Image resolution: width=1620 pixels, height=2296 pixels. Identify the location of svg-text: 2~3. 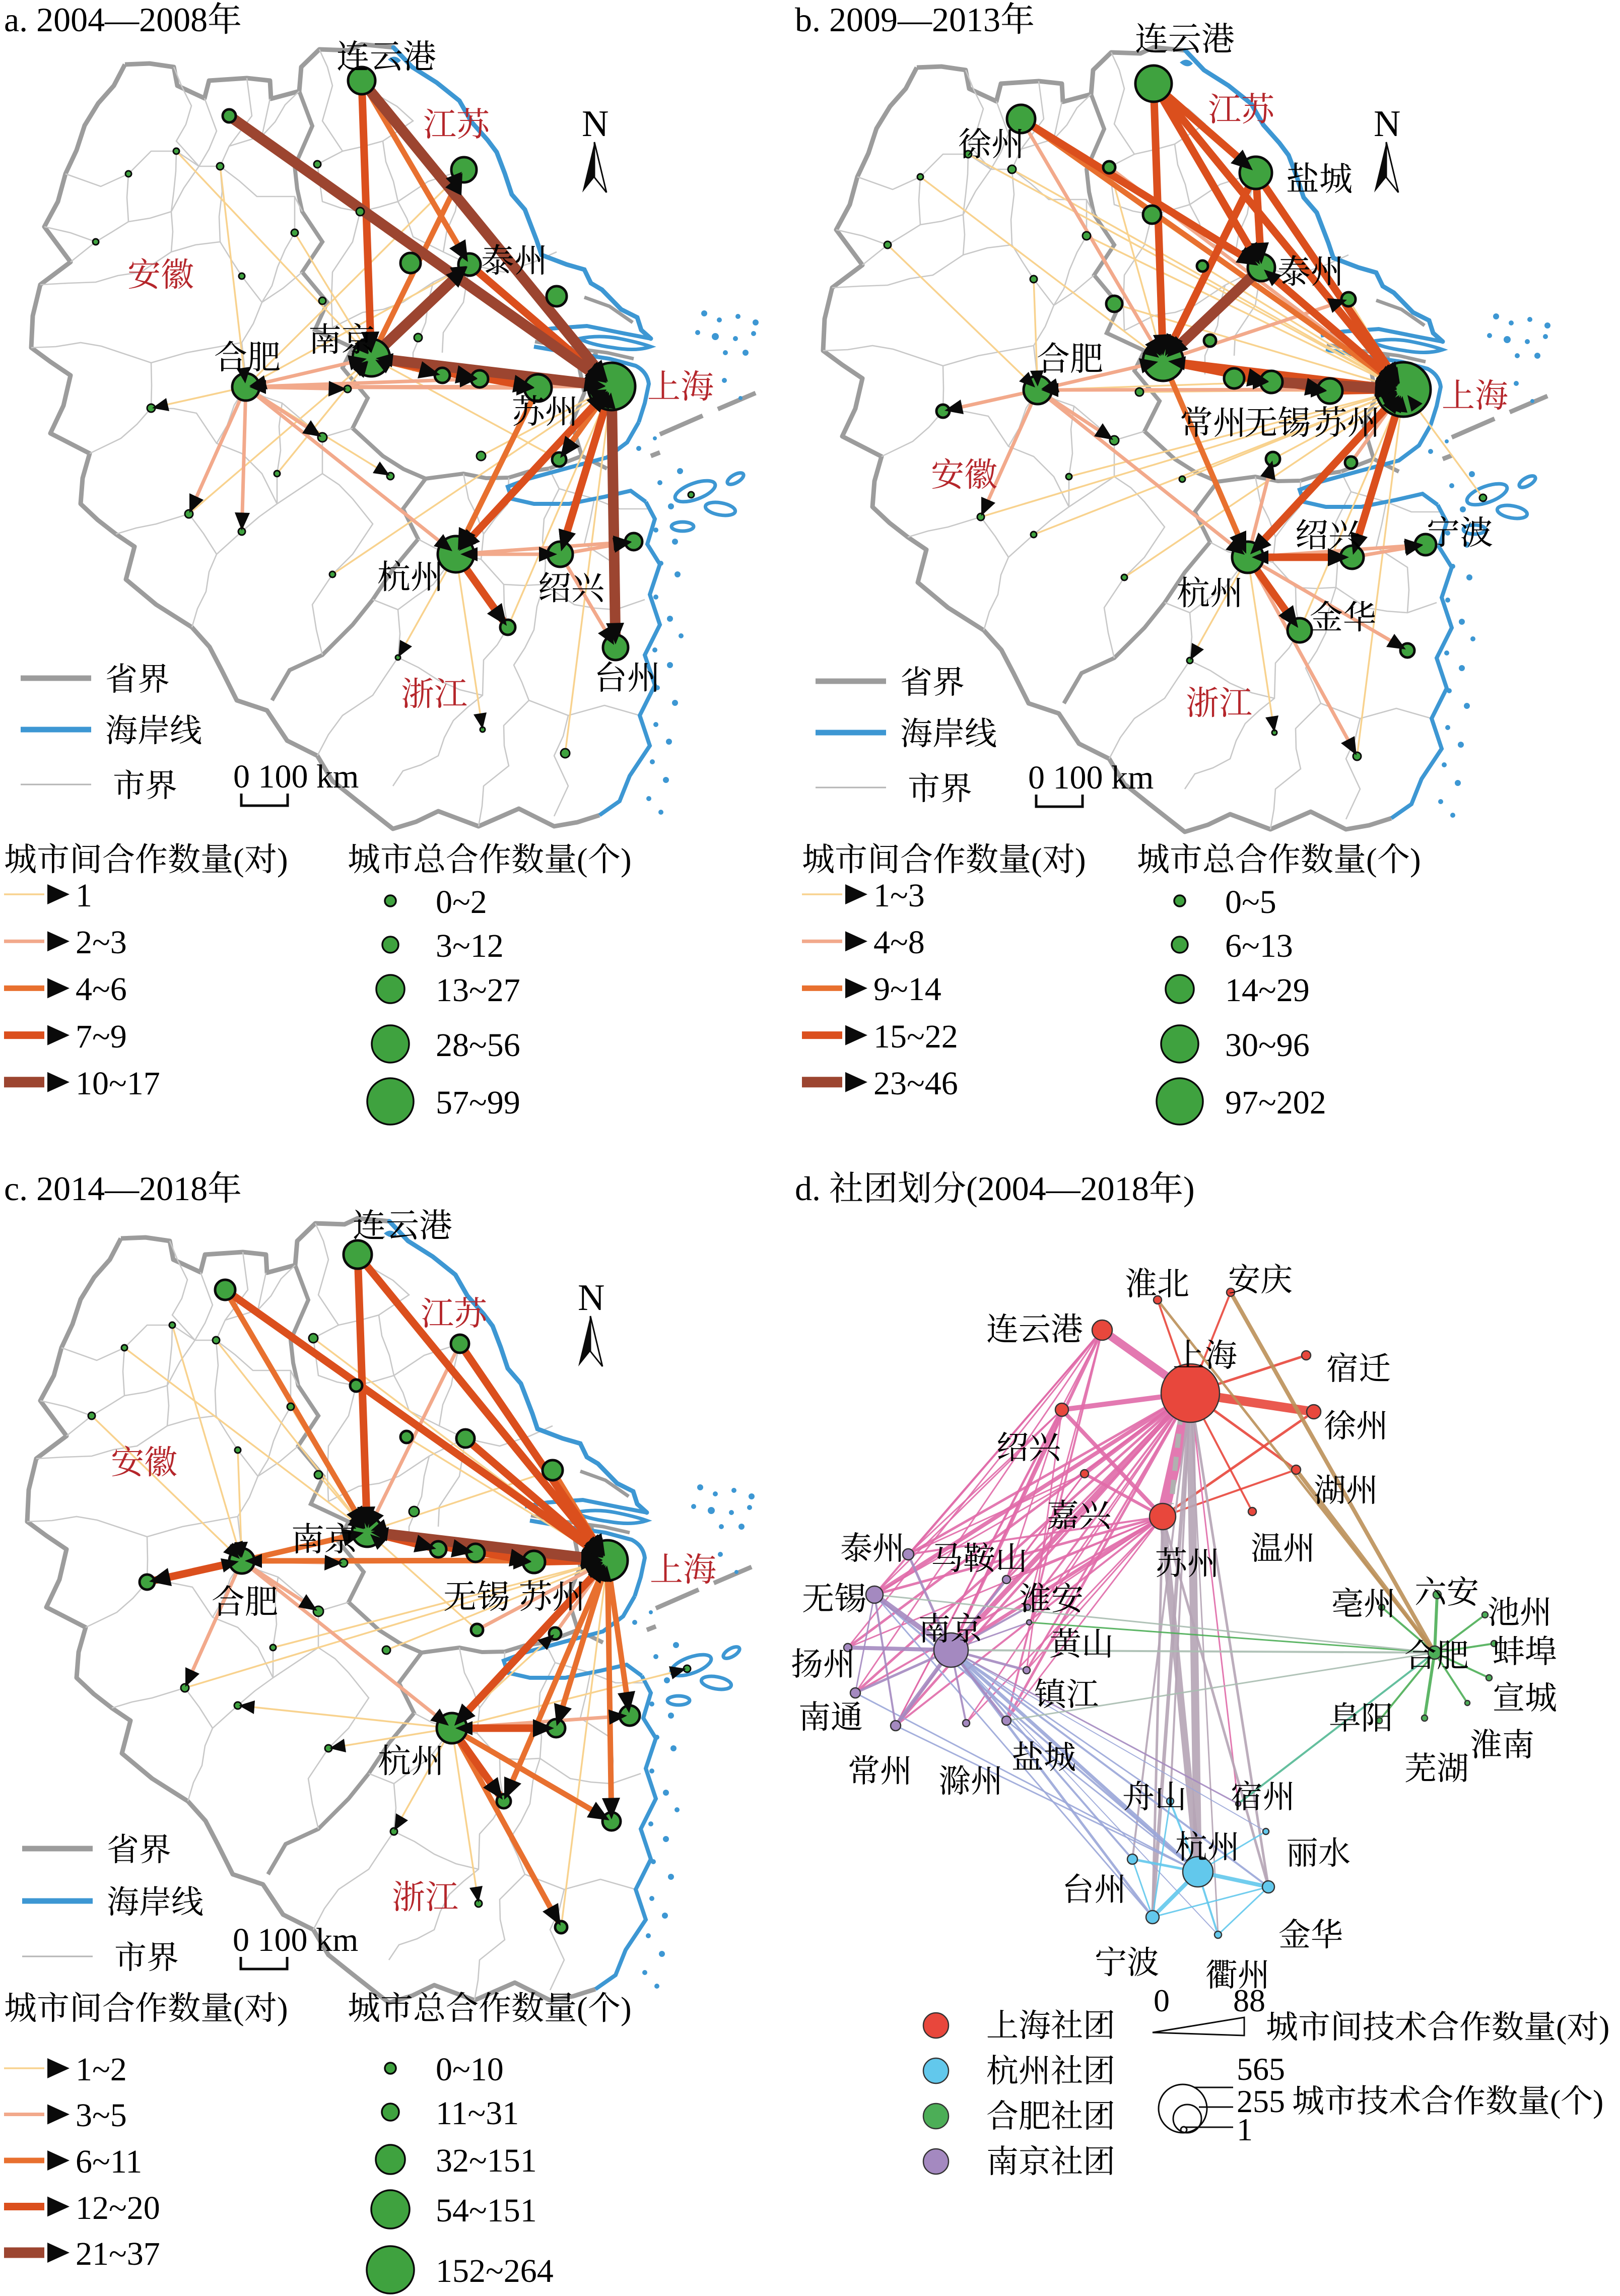
(101, 942).